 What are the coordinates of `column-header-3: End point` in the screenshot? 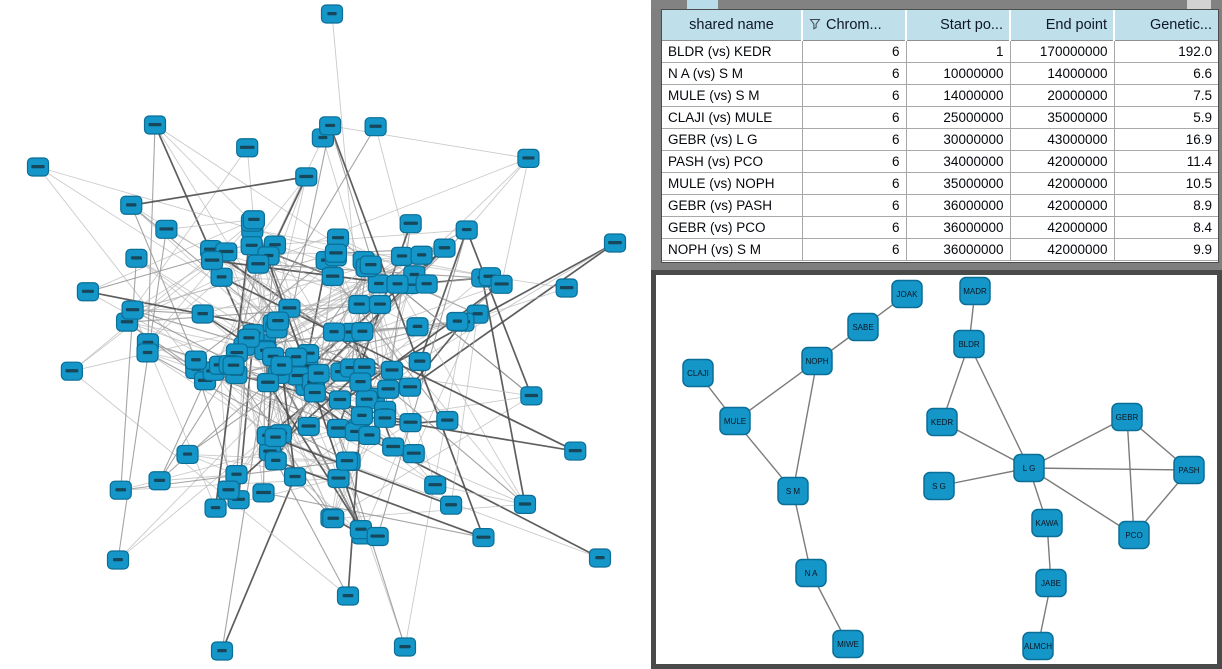 It's located at (1062, 25).